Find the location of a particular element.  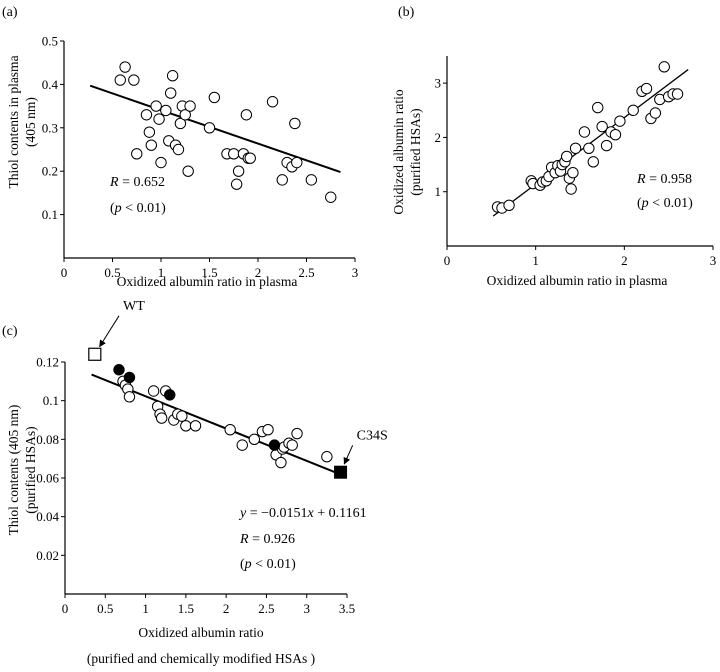

y-tick-label: 0.4 is located at coordinates (50, 84).